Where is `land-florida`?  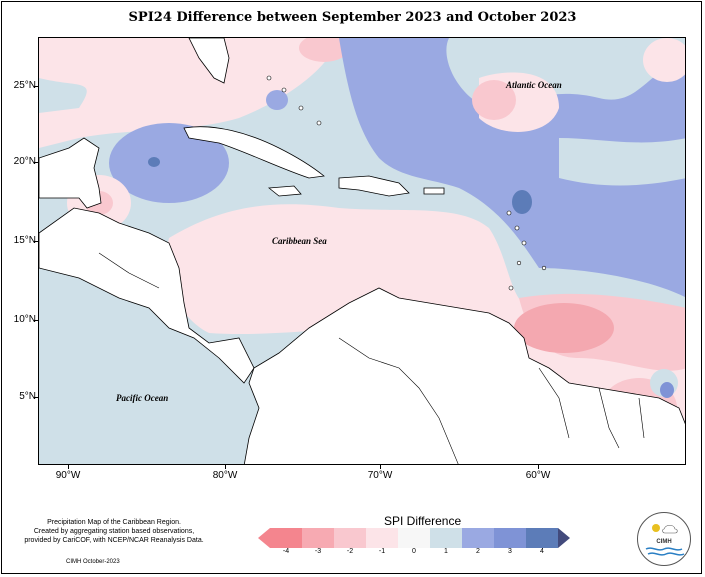 land-florida is located at coordinates (209, 61).